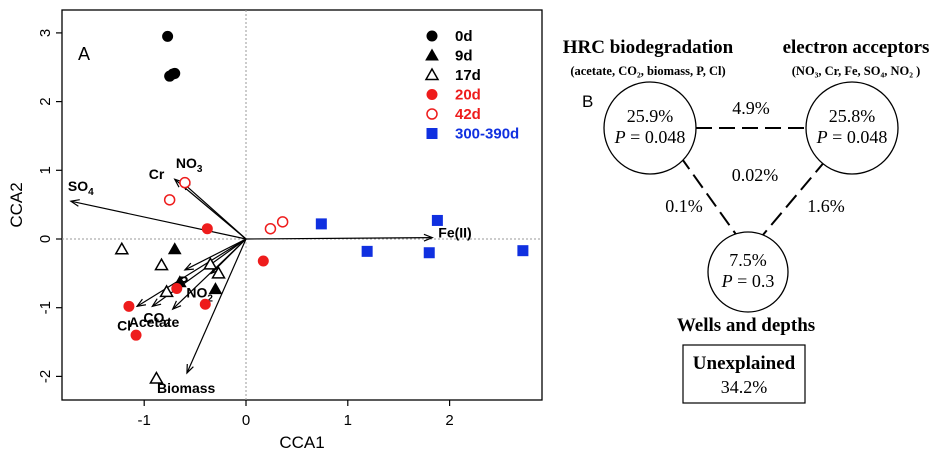 Image resolution: width=940 pixels, height=453 pixels. What do you see at coordinates (156, 303) in the screenshot?
I see `vector-arrowhead-co2` at bounding box center [156, 303].